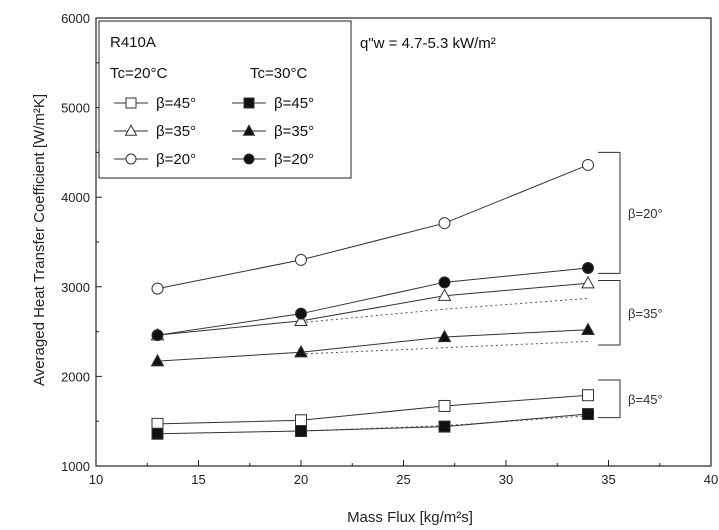  What do you see at coordinates (75, 197) in the screenshot?
I see `y-tick-label: 4000` at bounding box center [75, 197].